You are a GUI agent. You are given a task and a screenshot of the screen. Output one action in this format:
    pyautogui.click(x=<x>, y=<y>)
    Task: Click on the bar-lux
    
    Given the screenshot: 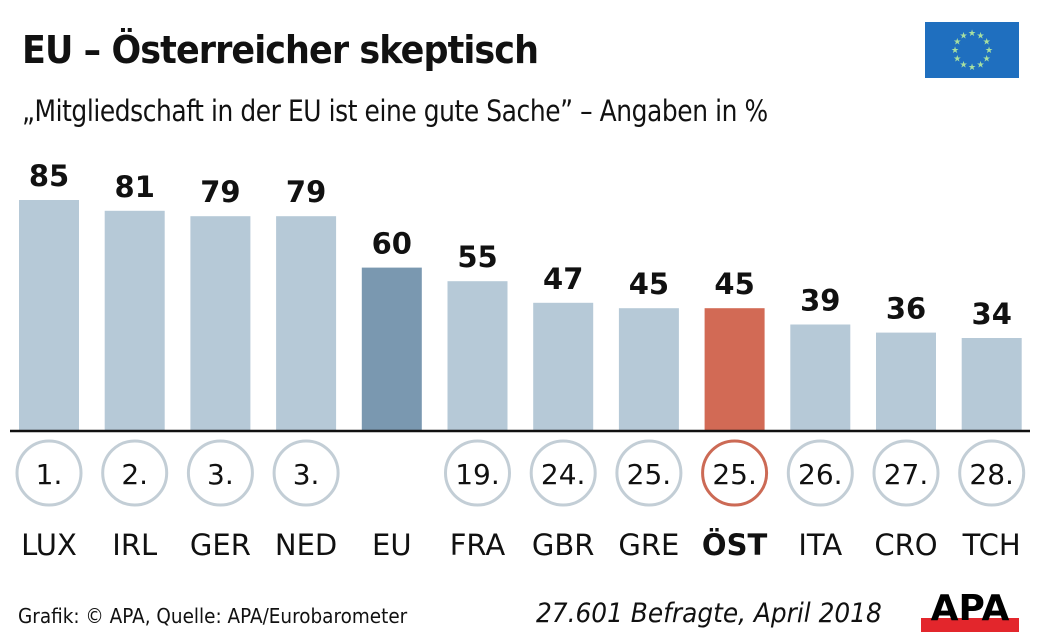 What is the action you would take?
    pyautogui.click(x=49, y=315)
    